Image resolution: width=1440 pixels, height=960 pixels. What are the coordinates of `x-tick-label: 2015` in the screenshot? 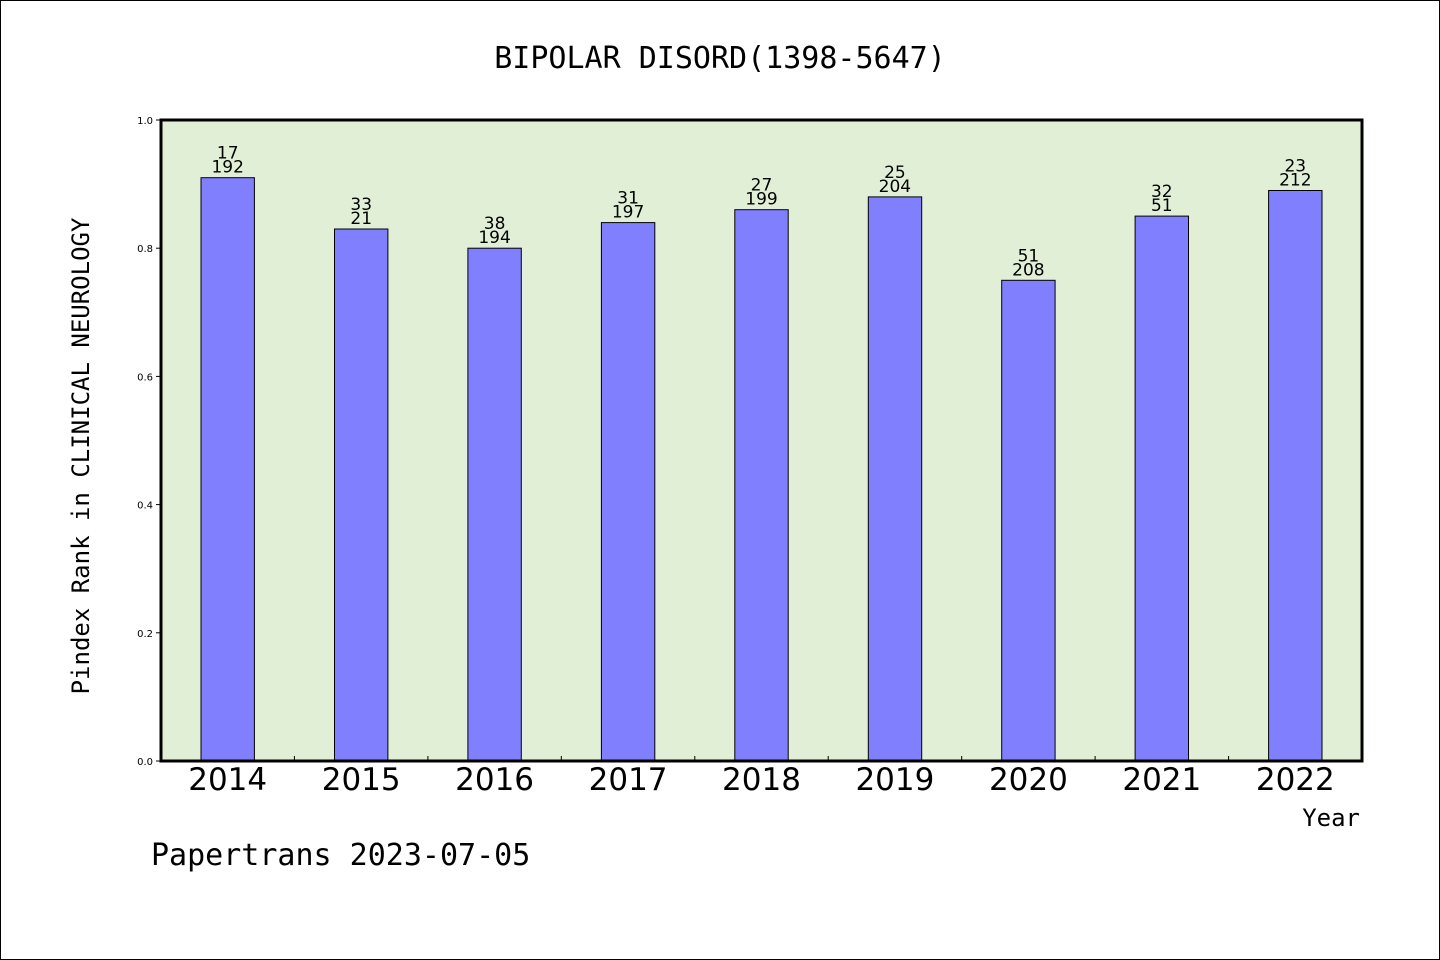 It's located at (361, 780).